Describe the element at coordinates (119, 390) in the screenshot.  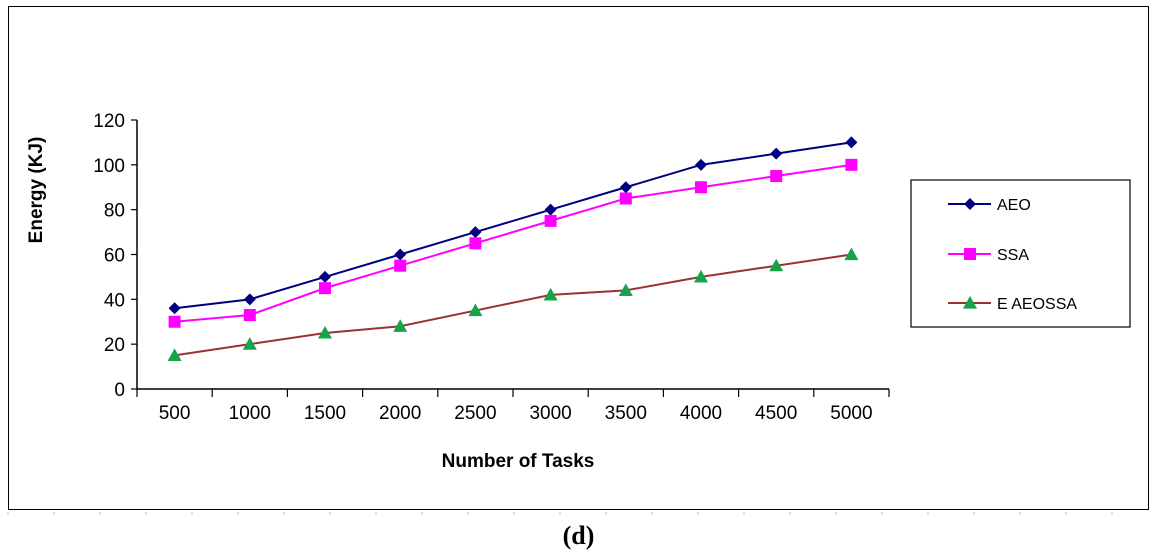
I see `y-tick-label: 0` at that location.